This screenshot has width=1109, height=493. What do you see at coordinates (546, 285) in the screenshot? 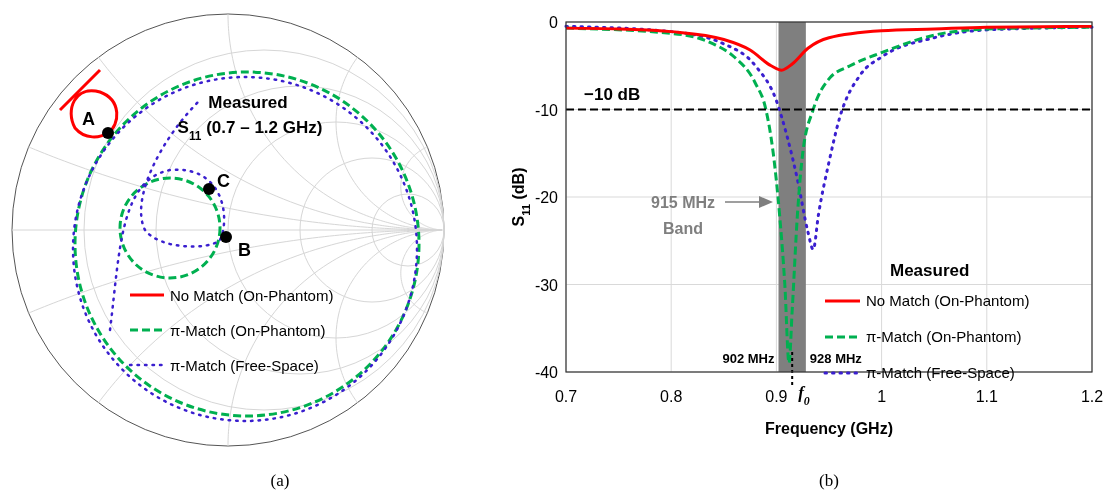
I see `y-tick-label: -30` at bounding box center [546, 285].